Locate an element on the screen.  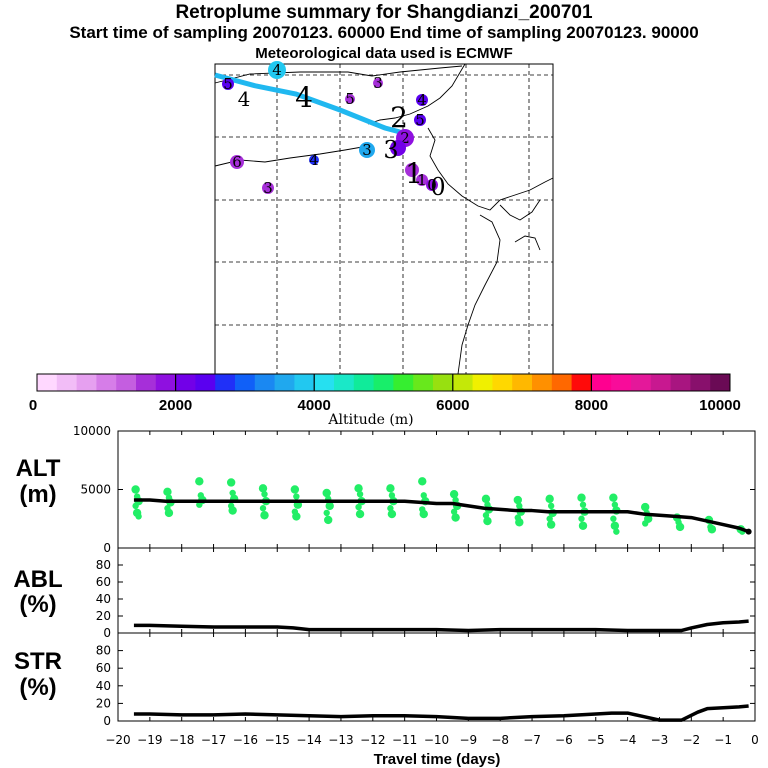
colorbar-frame is located at coordinates (383, 382).